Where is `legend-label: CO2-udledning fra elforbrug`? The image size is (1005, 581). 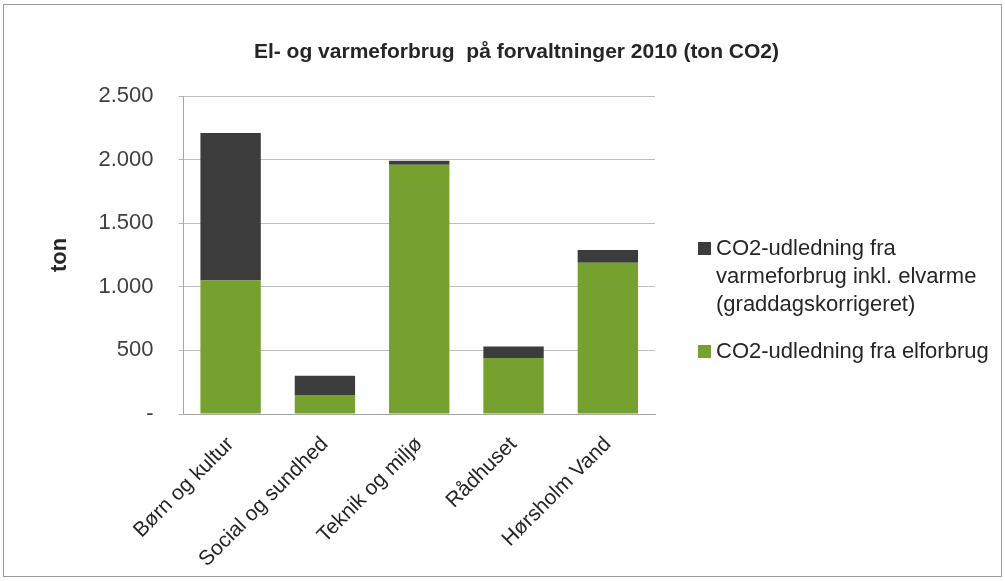
legend-label: CO2-udledning fra elforbrug is located at coordinates (853, 351).